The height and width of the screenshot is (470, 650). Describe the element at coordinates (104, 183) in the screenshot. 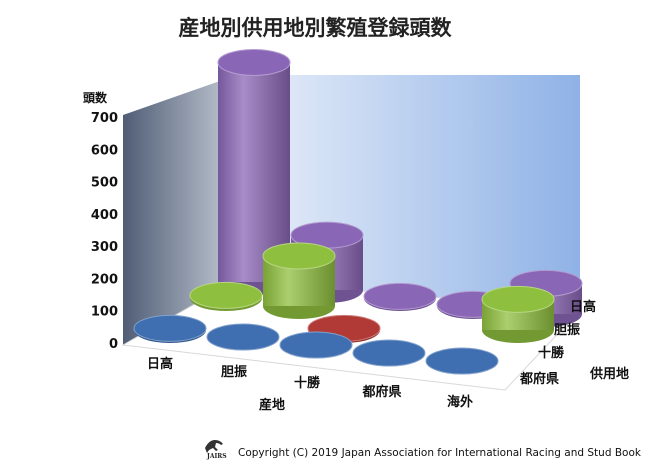

I see `y-tick-label-5: 500` at that location.